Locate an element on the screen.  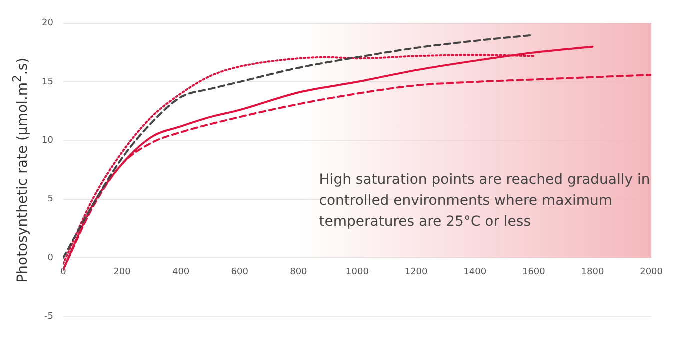
y-tick-label: 5 is located at coordinates (51, 199).